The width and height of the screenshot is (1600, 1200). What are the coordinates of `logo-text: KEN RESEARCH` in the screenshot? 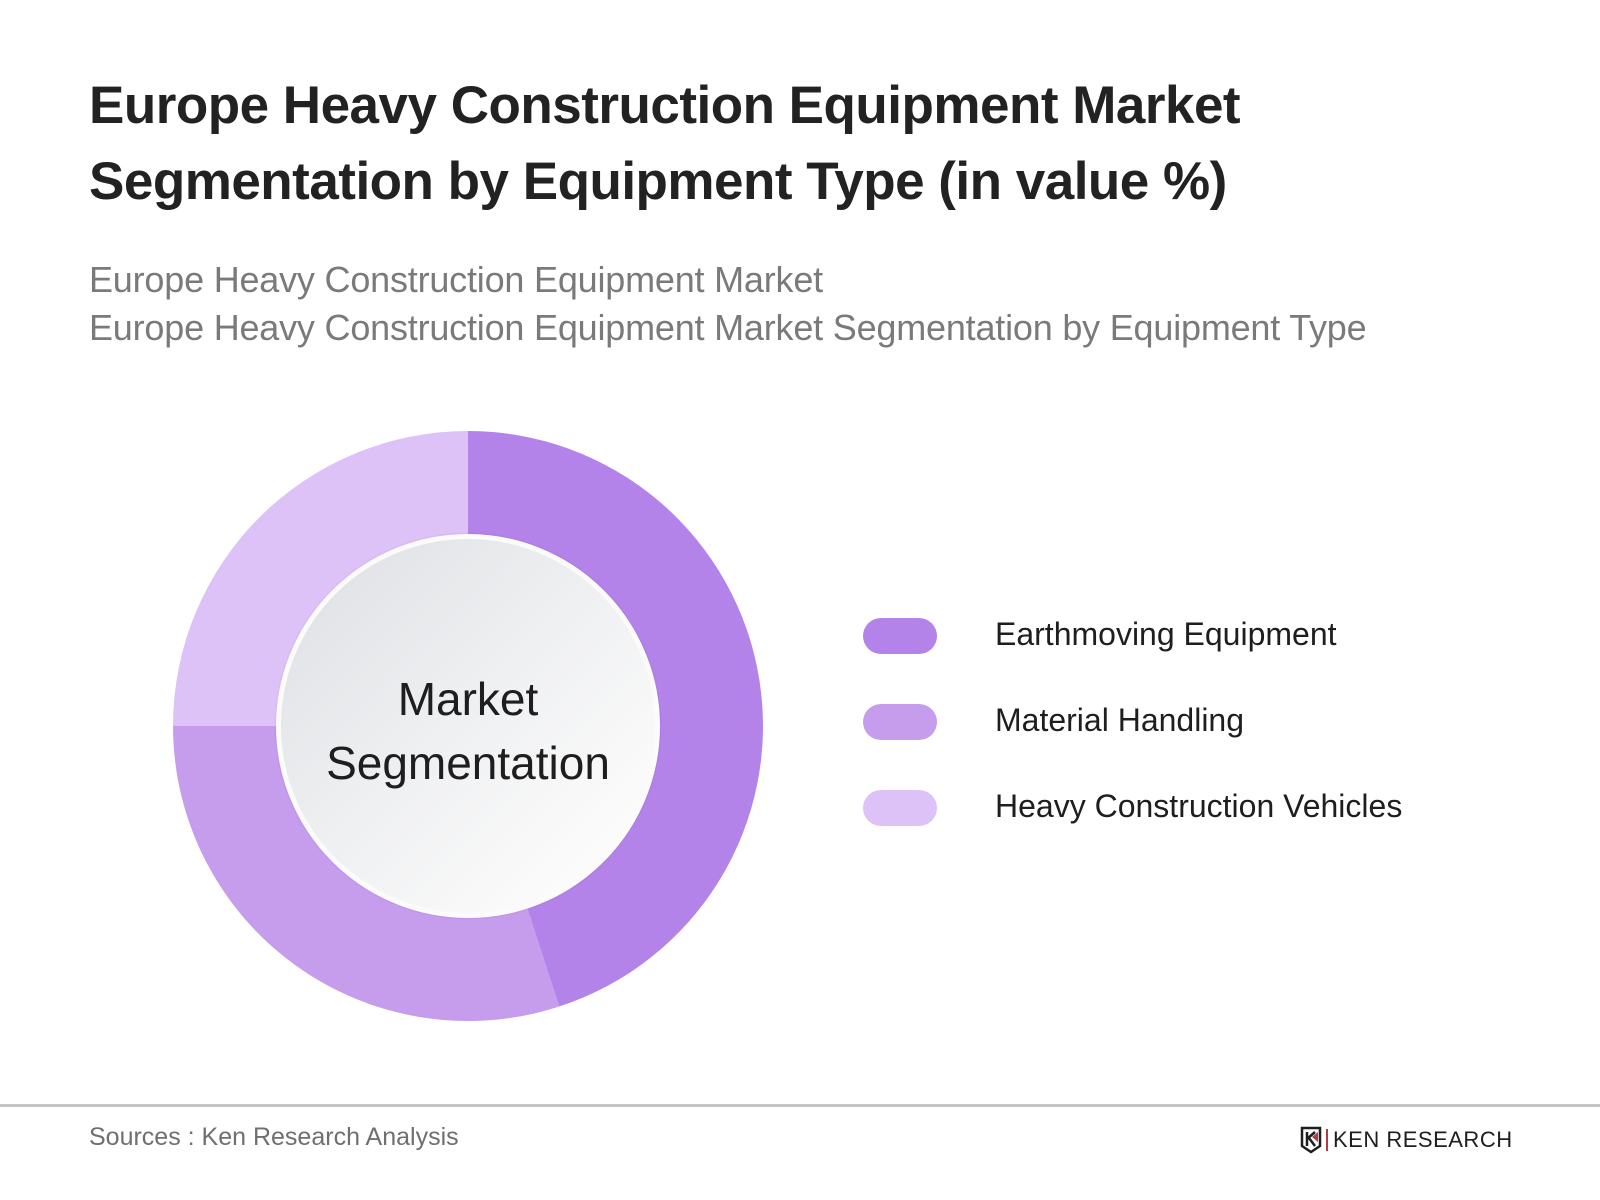 It's located at (1423, 1139).